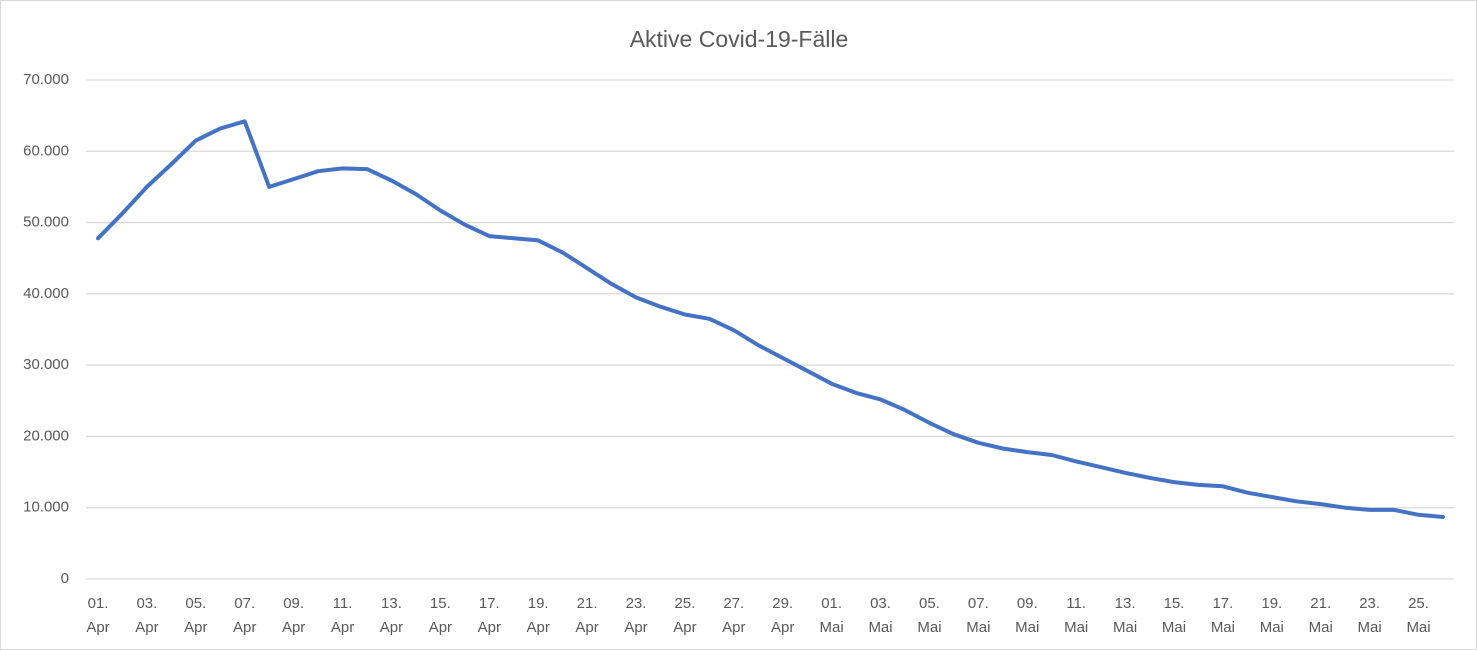 The height and width of the screenshot is (650, 1477). I want to click on x-tick-label: 21. Mai, so click(1320, 615).